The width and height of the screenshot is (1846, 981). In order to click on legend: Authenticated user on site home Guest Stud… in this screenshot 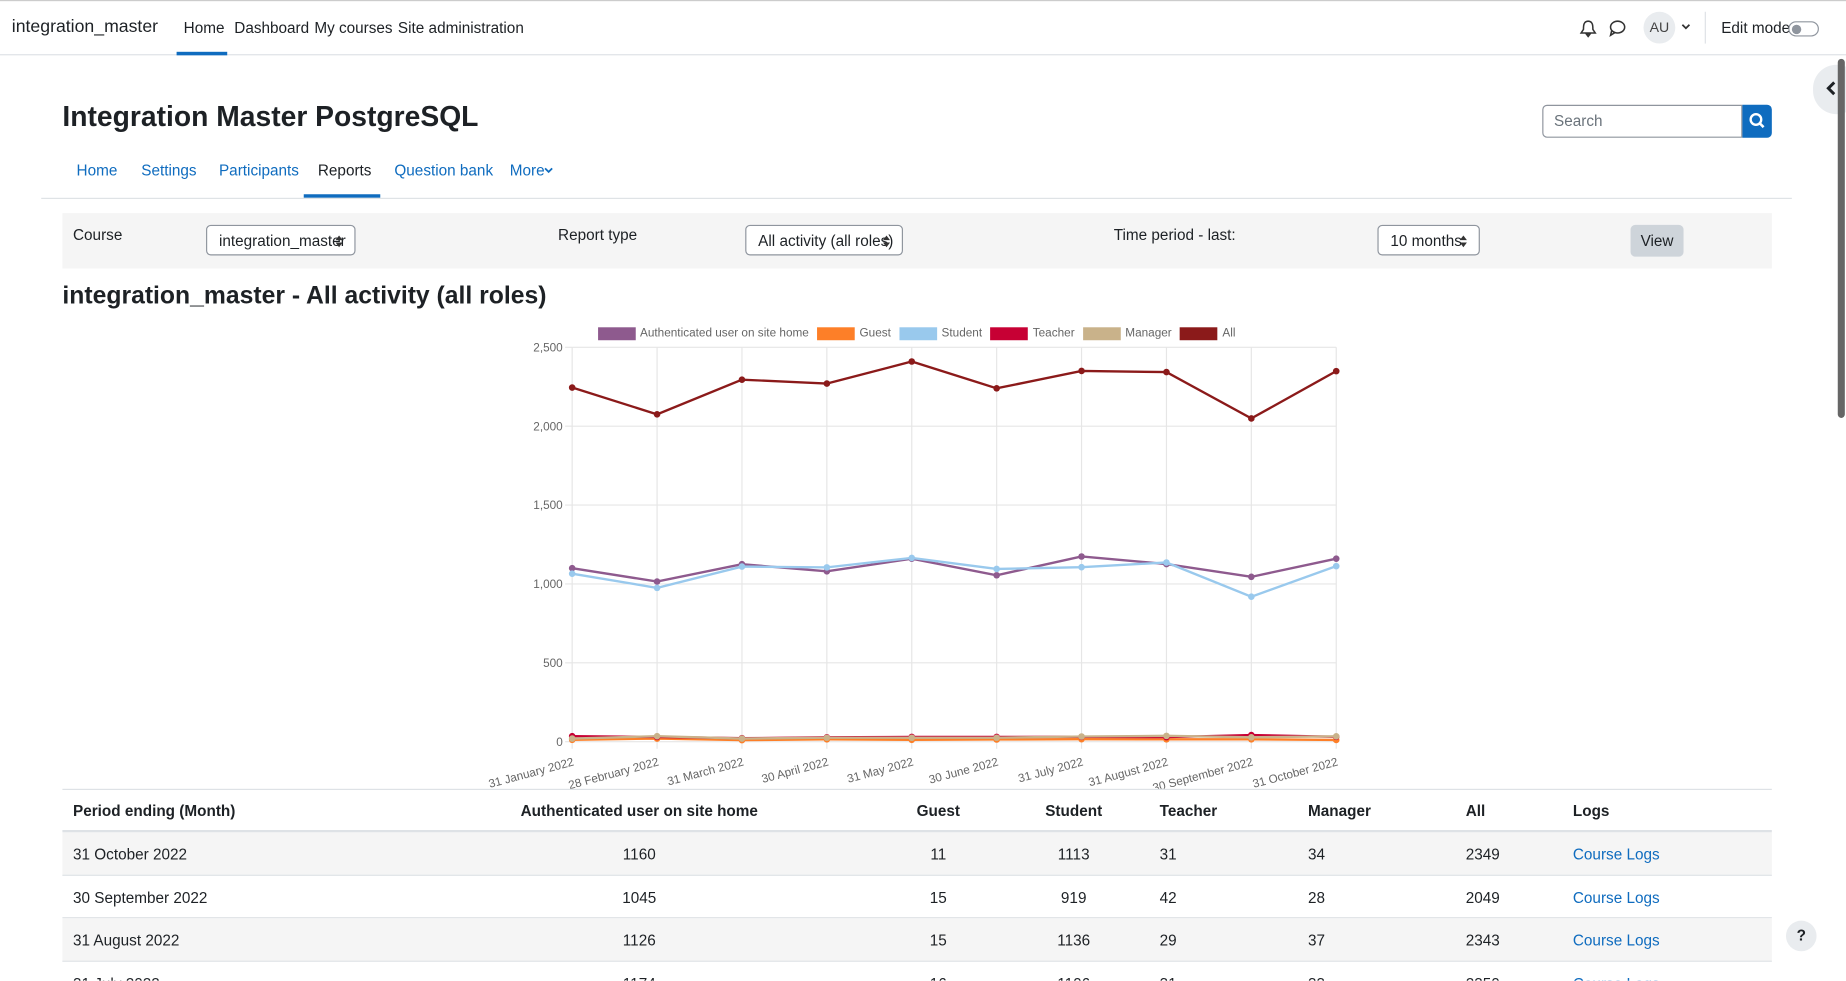, I will do `click(916, 333)`.